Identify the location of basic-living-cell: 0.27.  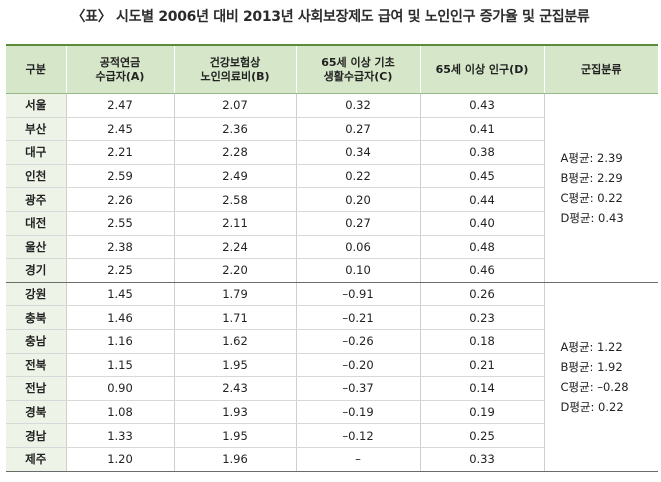
(357, 223).